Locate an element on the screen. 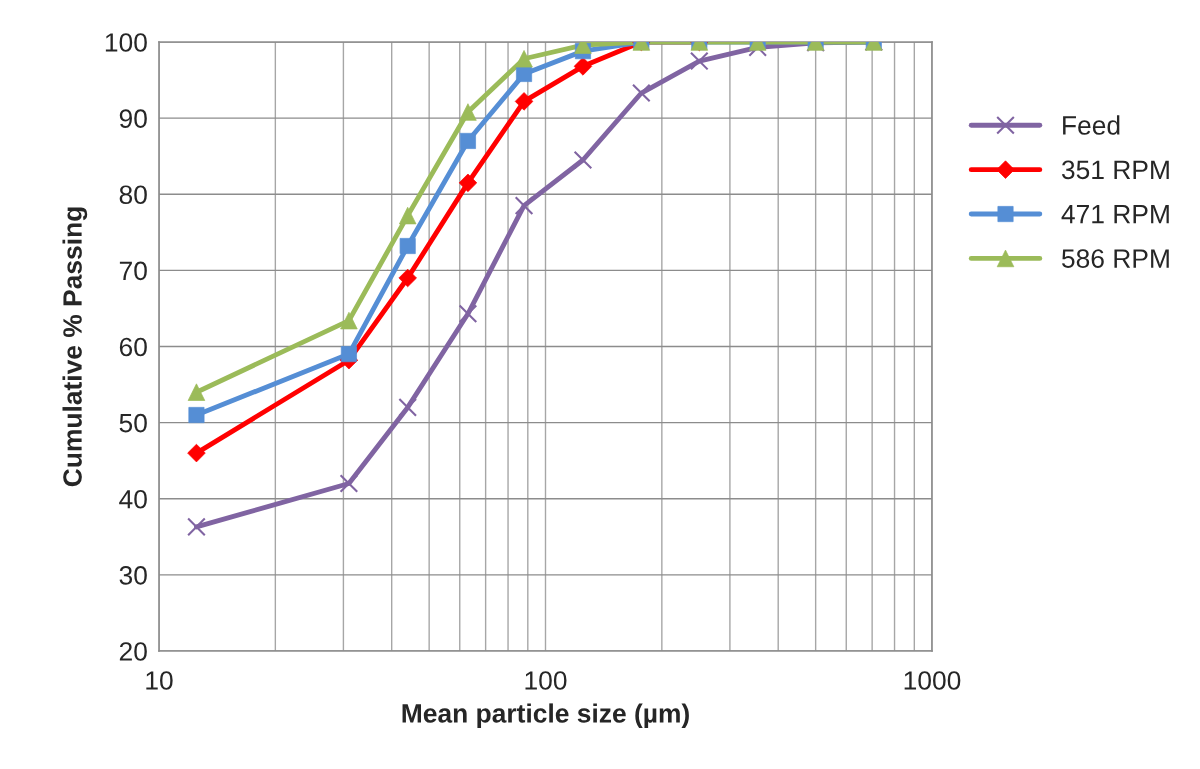 The height and width of the screenshot is (769, 1200). x-axis-title: Mean particle size (µm) is located at coordinates (545, 715).